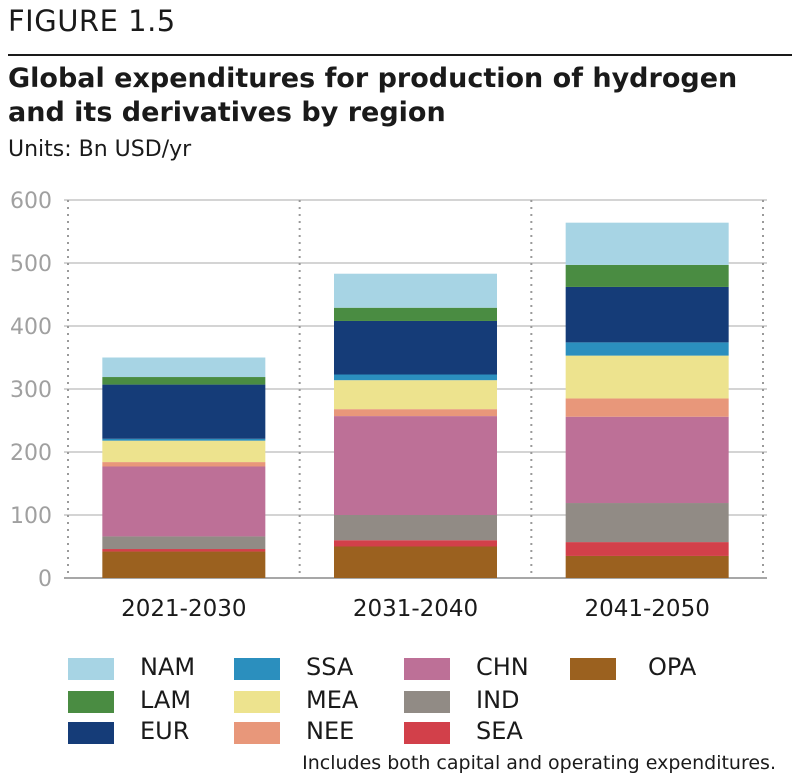 This screenshot has width=800, height=782. What do you see at coordinates (166, 700) in the screenshot?
I see `legend-label: LAM` at bounding box center [166, 700].